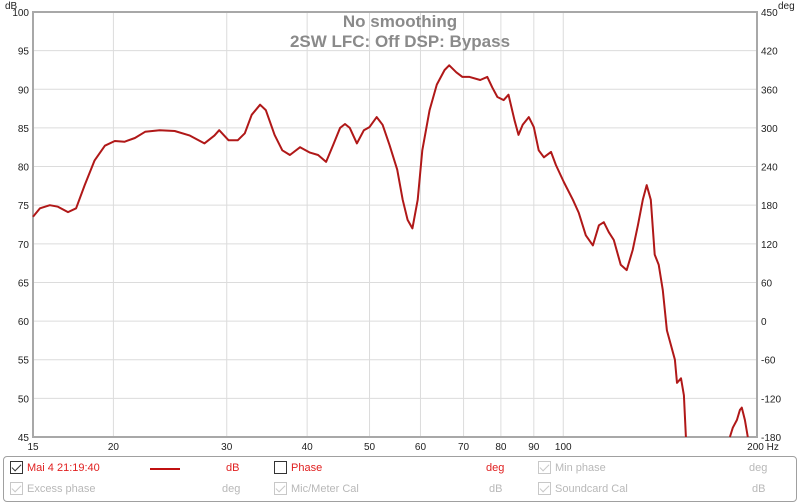 This screenshot has width=800, height=503. I want to click on y2-tick-label: 420, so click(769, 52).